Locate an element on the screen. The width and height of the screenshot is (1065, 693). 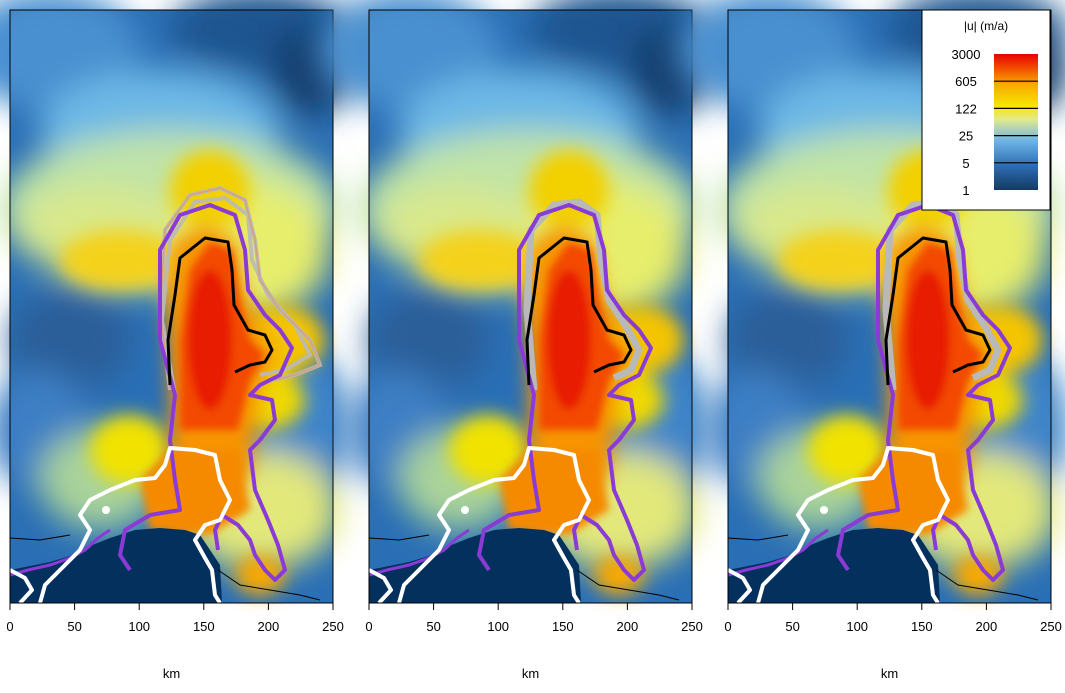
legend-label: 1 is located at coordinates (965, 190).